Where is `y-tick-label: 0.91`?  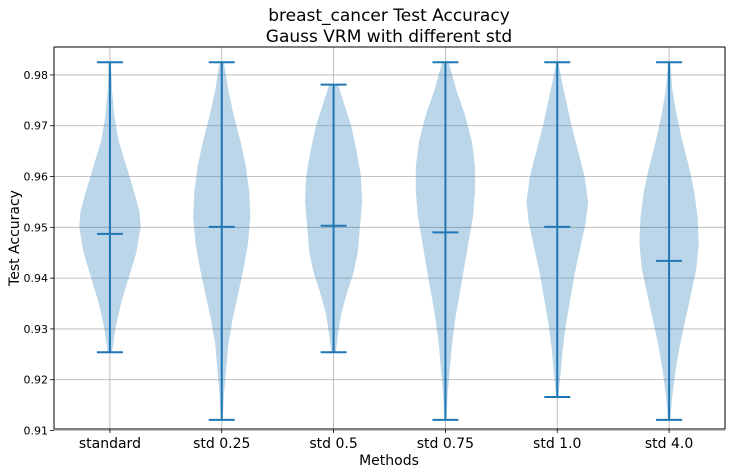
y-tick-label: 0.91 is located at coordinates (36, 431).